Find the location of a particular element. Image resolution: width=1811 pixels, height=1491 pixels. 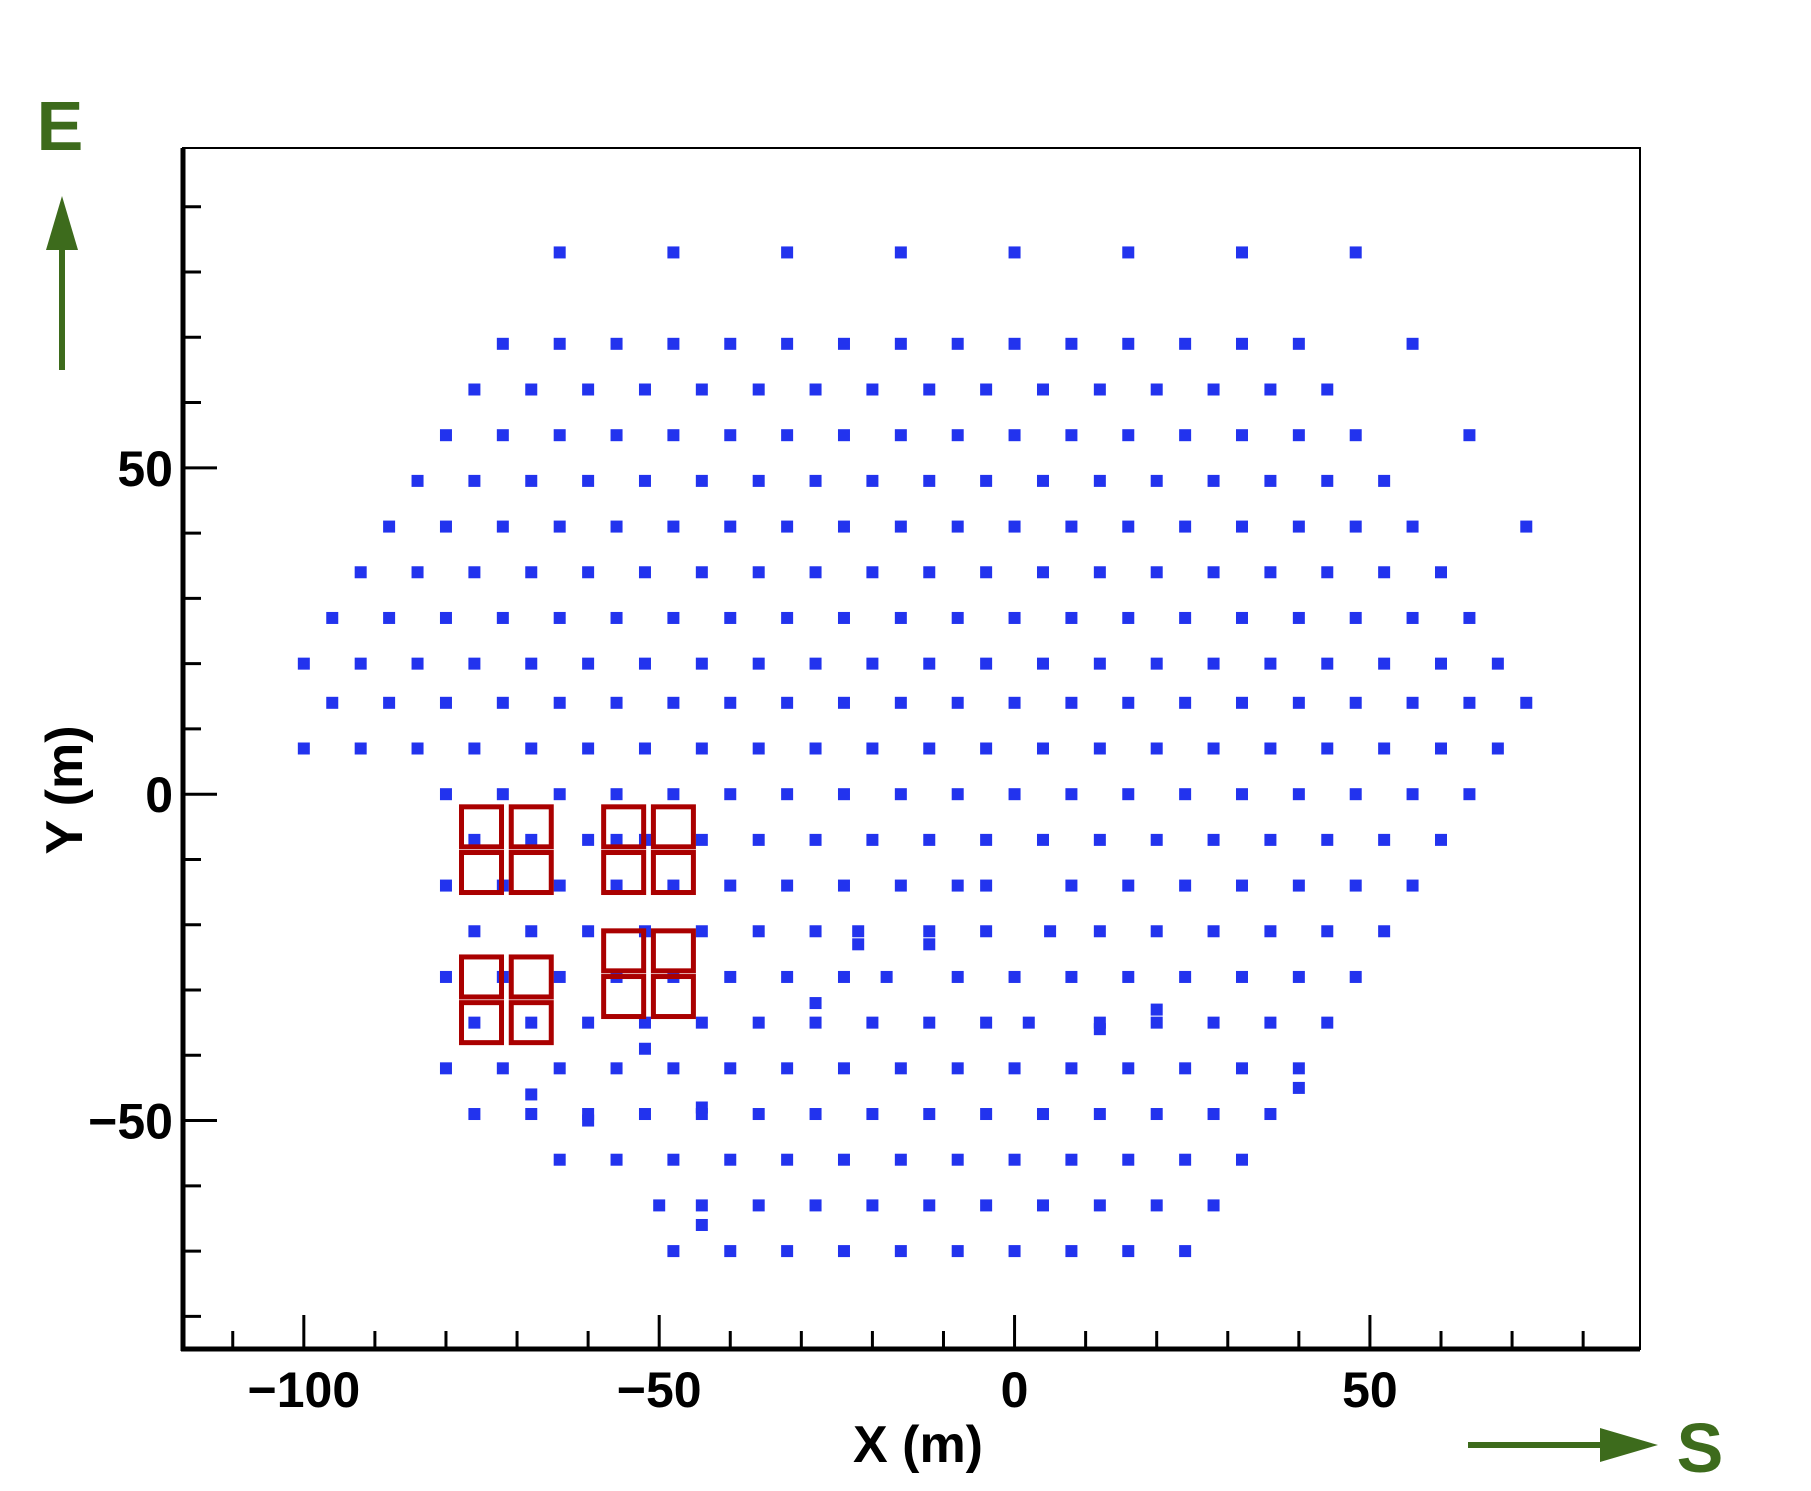

compass-east: E is located at coordinates (60, 228).